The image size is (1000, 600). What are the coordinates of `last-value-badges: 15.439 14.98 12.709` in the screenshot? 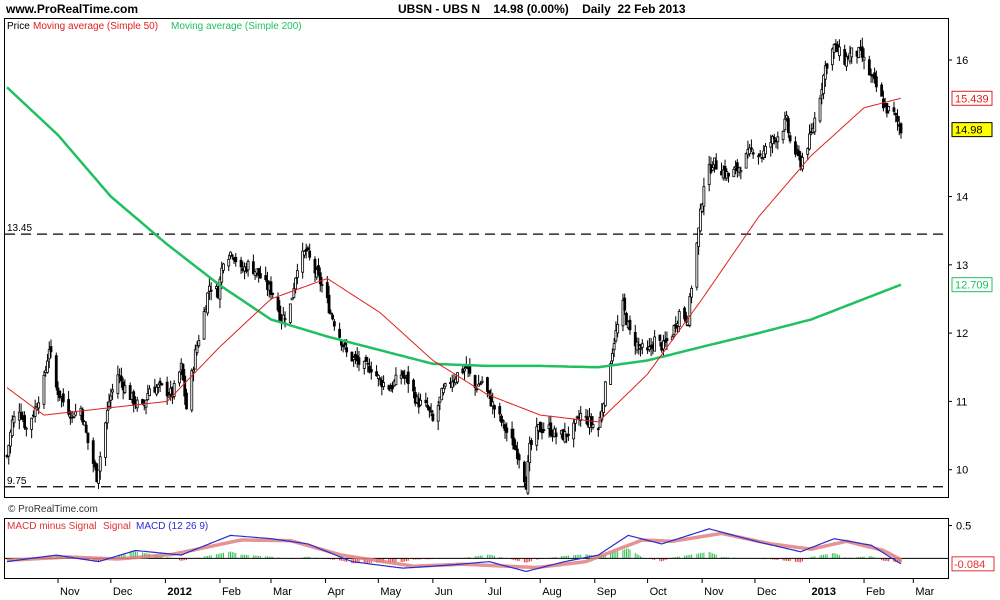 It's located at (972, 191).